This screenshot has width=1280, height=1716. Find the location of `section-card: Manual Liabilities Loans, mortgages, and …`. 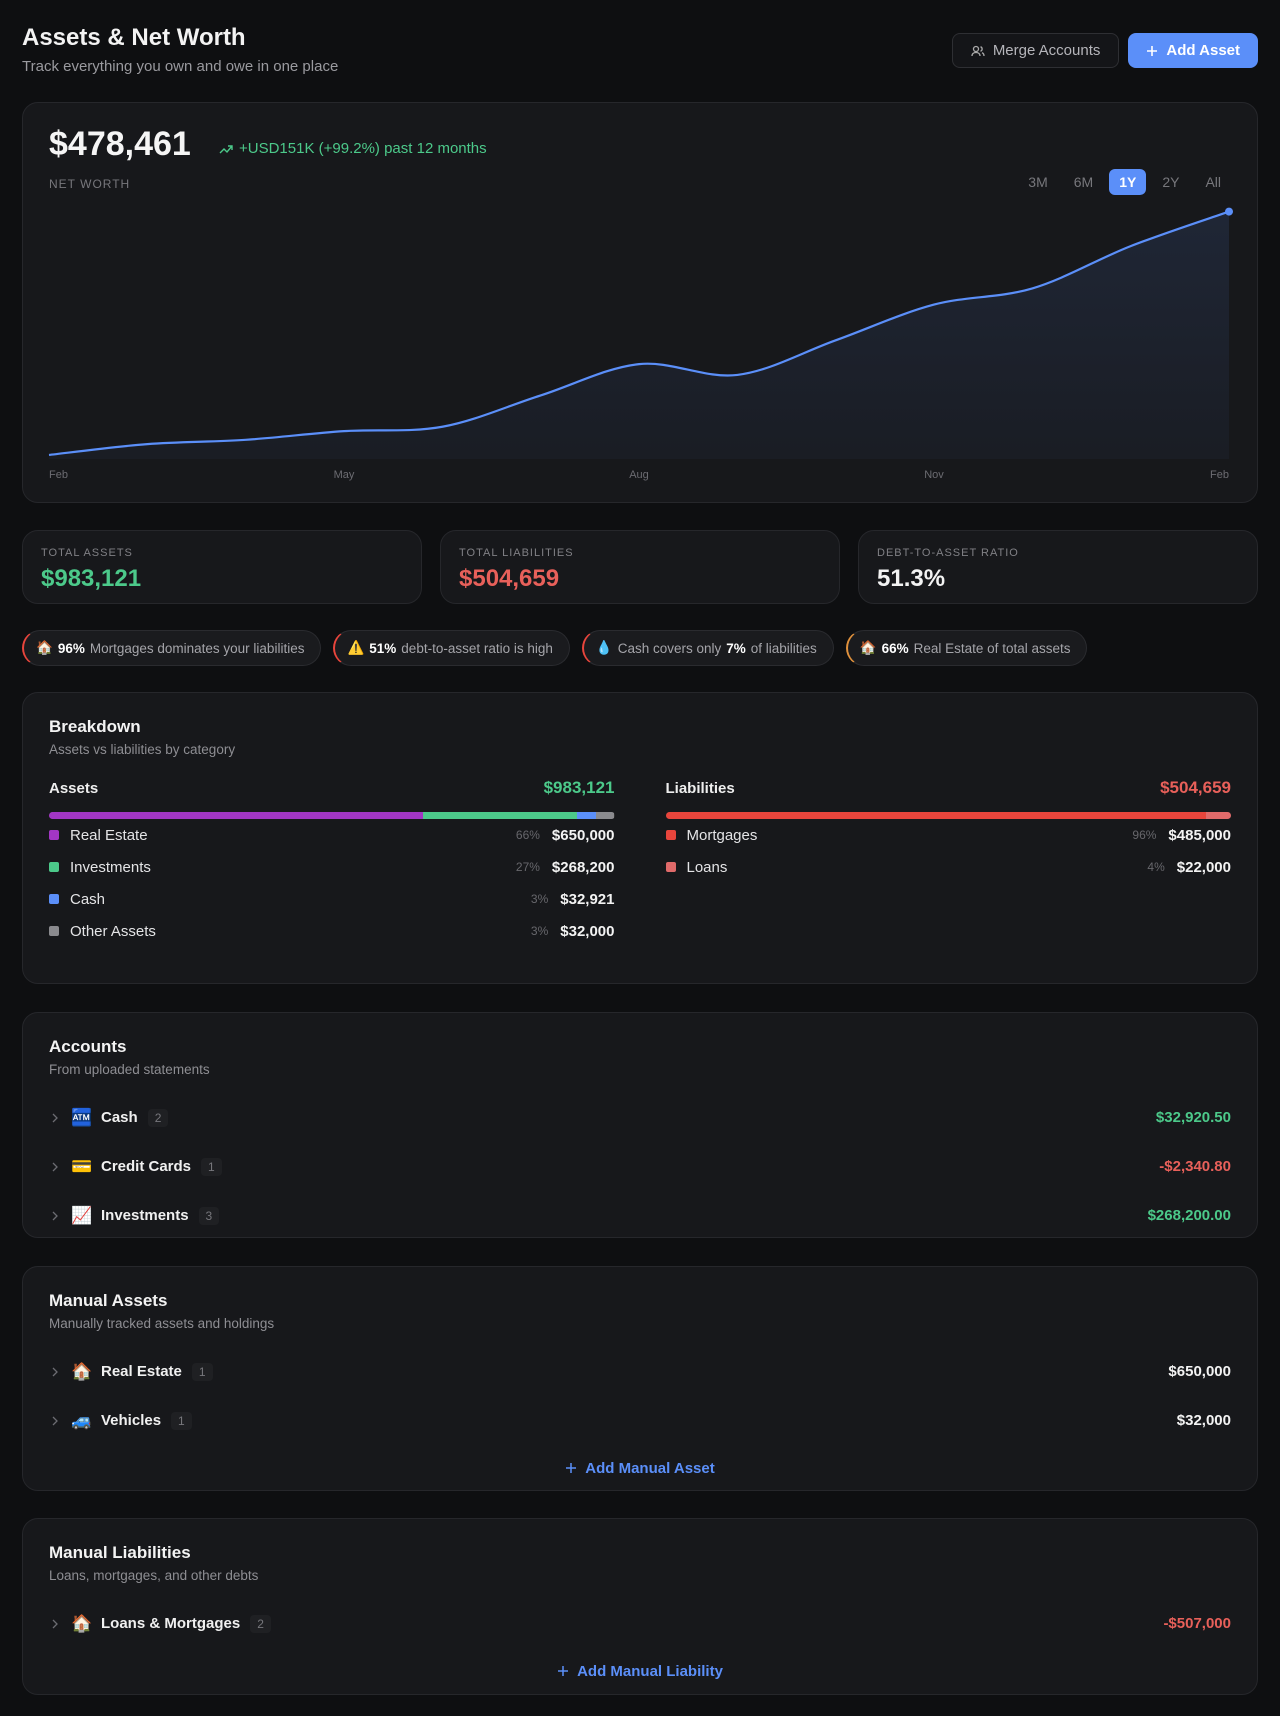

section-card: Manual Liabilities Loans, mortgages, and … is located at coordinates (640, 1606).